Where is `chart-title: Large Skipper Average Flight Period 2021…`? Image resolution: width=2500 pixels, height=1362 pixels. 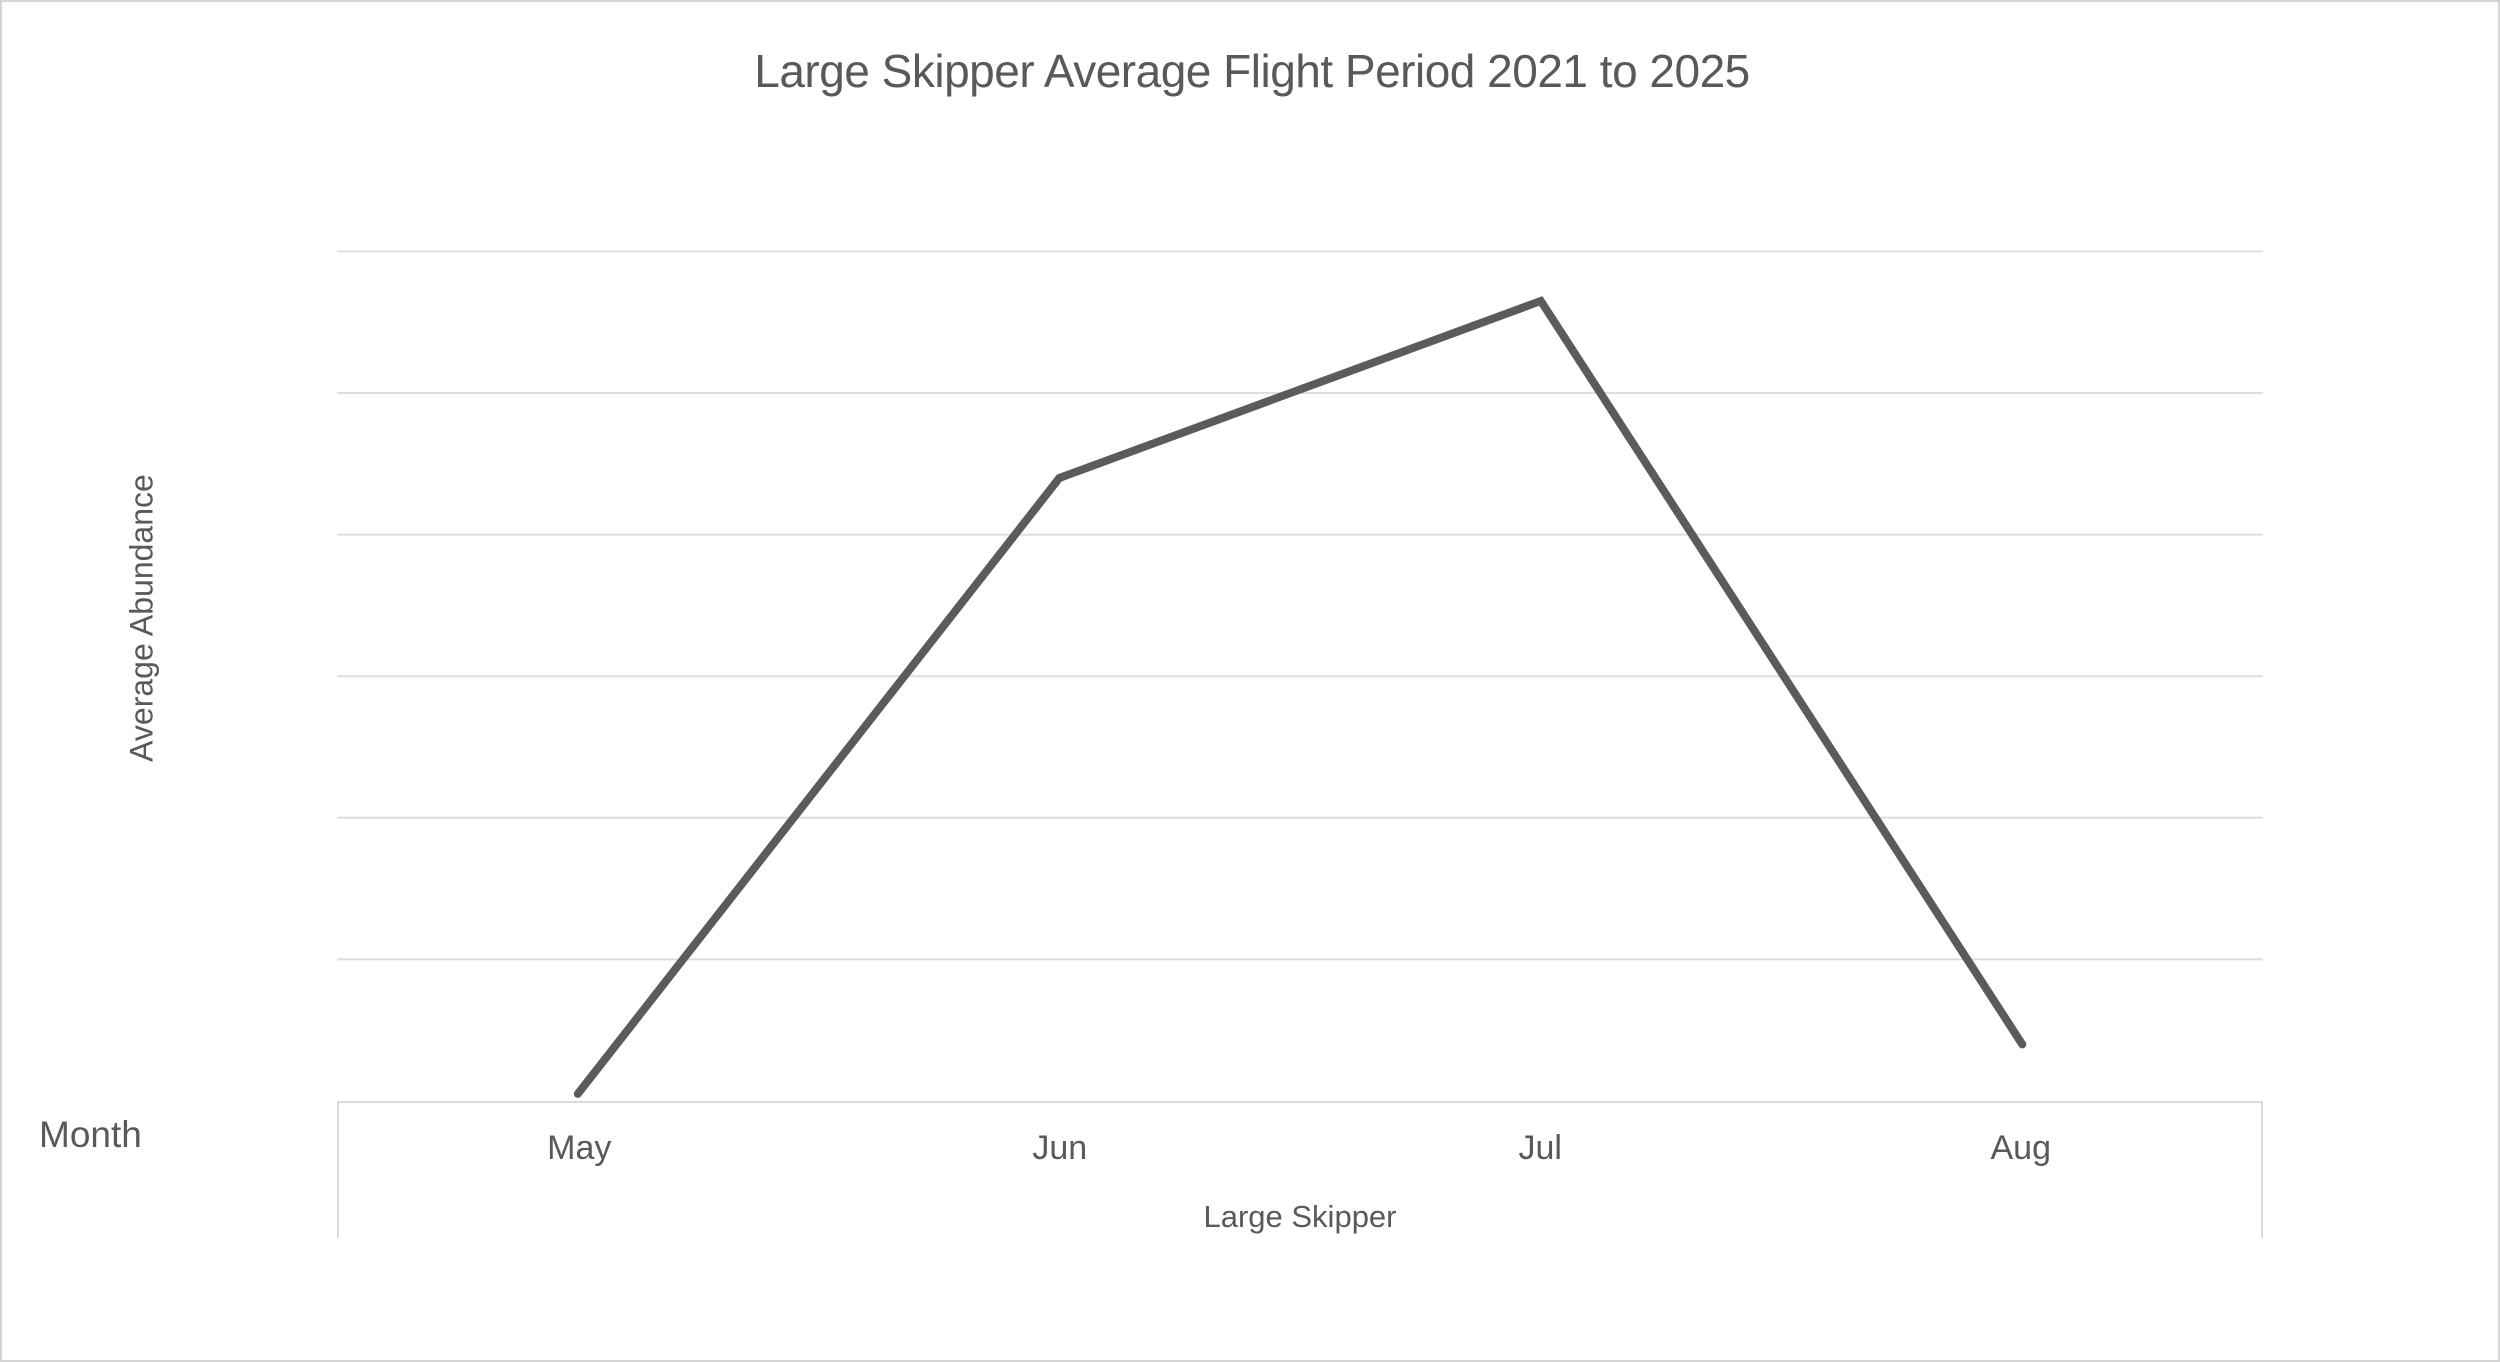
chart-title: Large Skipper Average Flight Period 2021… is located at coordinates (1252, 71).